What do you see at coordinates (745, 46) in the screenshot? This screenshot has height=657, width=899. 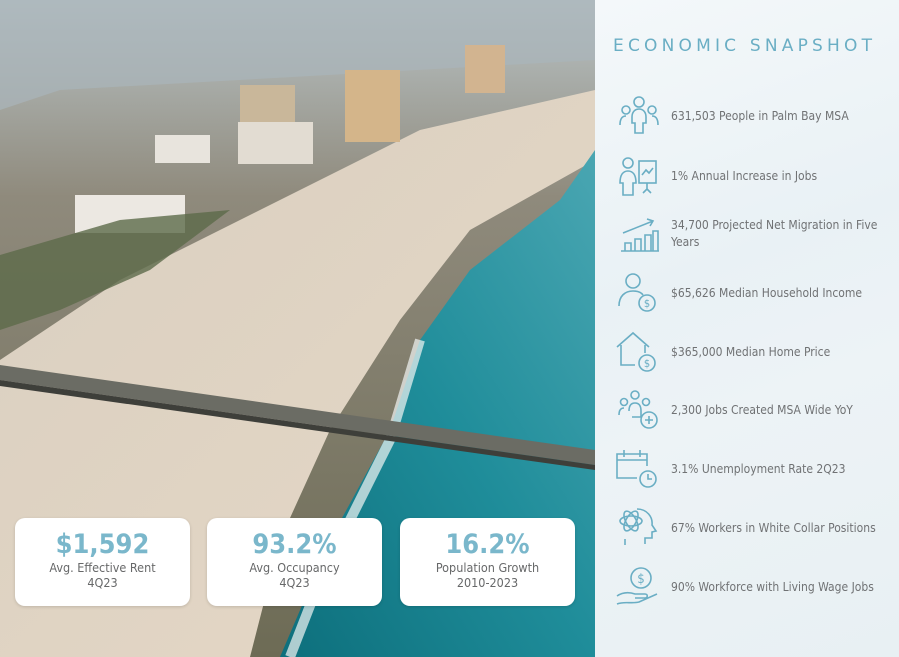 I see `section-title: ECONOMIC SNAPSHOT` at bounding box center [745, 46].